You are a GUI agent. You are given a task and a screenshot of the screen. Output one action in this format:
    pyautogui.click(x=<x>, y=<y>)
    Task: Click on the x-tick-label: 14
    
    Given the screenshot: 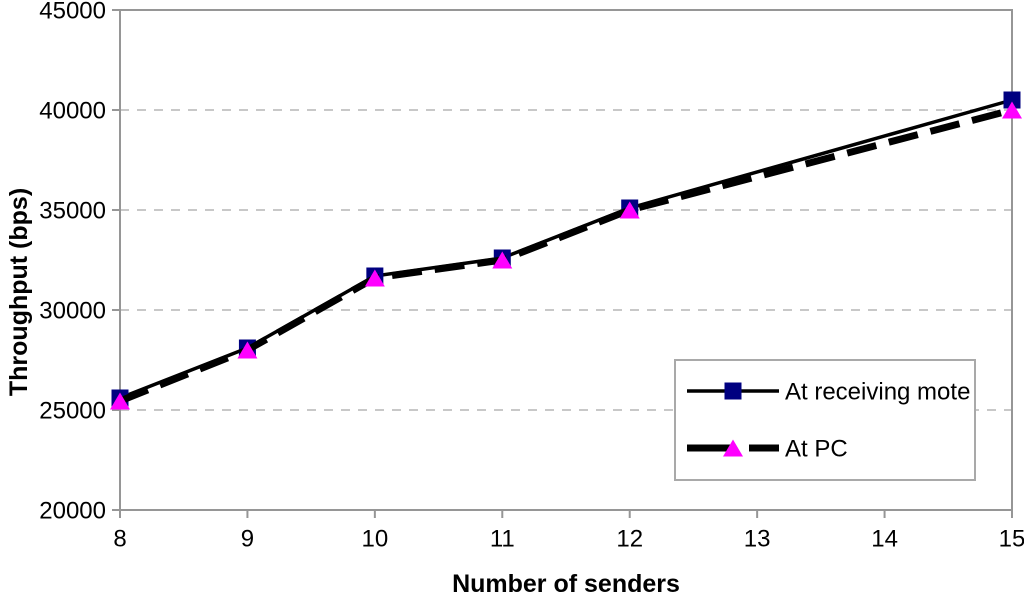 What is the action you would take?
    pyautogui.click(x=884, y=538)
    